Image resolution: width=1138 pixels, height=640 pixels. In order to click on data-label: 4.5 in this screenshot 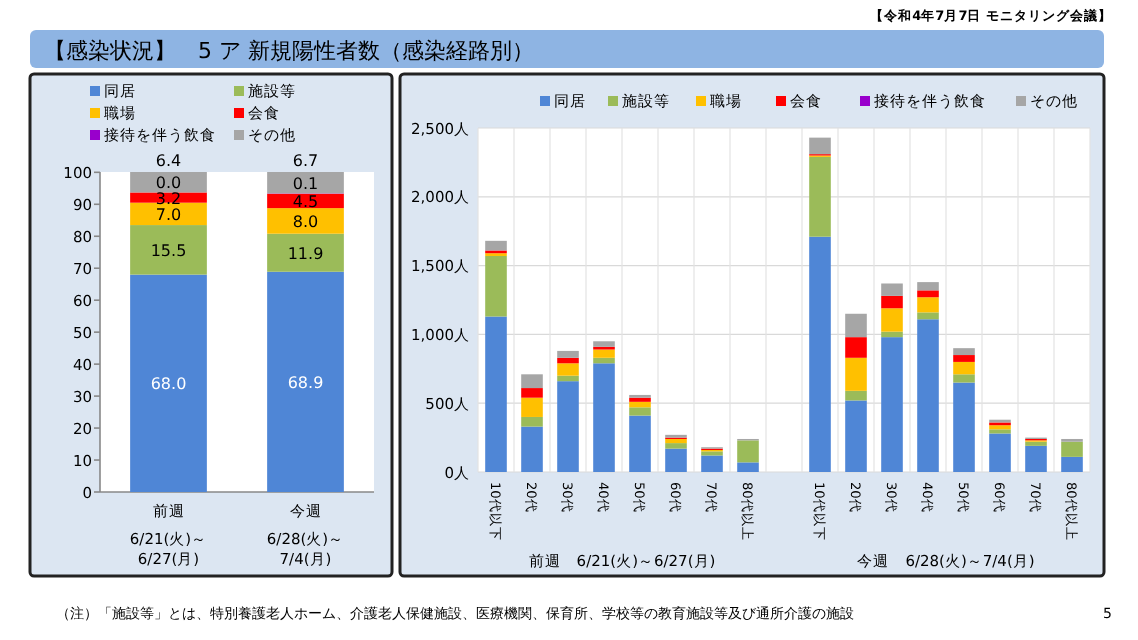, I will do `click(305, 201)`.